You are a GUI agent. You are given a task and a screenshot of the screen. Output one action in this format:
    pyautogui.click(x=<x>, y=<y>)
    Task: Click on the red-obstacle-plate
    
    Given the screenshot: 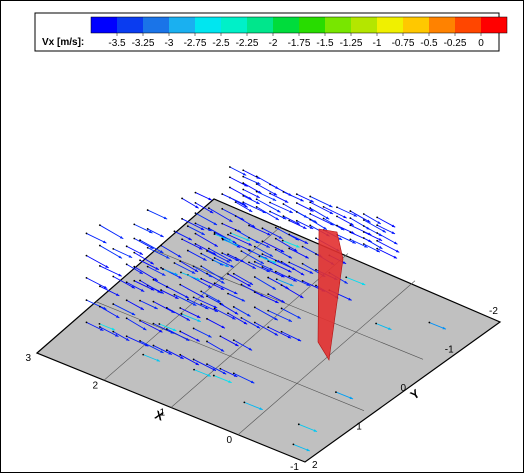 What is the action you would take?
    pyautogui.click(x=330, y=294)
    